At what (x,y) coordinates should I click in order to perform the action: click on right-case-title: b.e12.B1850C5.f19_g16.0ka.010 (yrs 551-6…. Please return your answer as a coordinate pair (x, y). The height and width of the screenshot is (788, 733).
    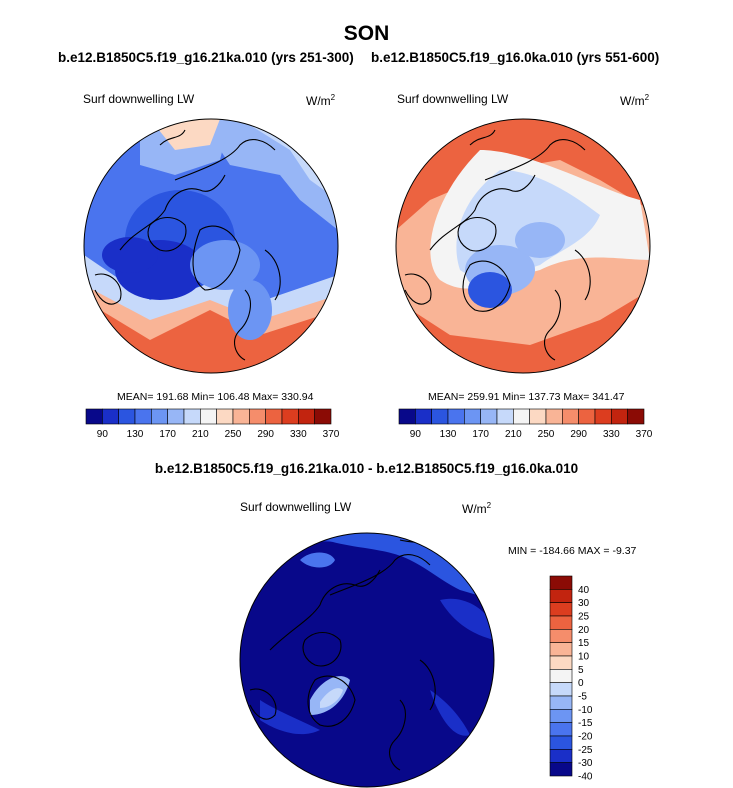
    Looking at the image, I should click on (515, 57).